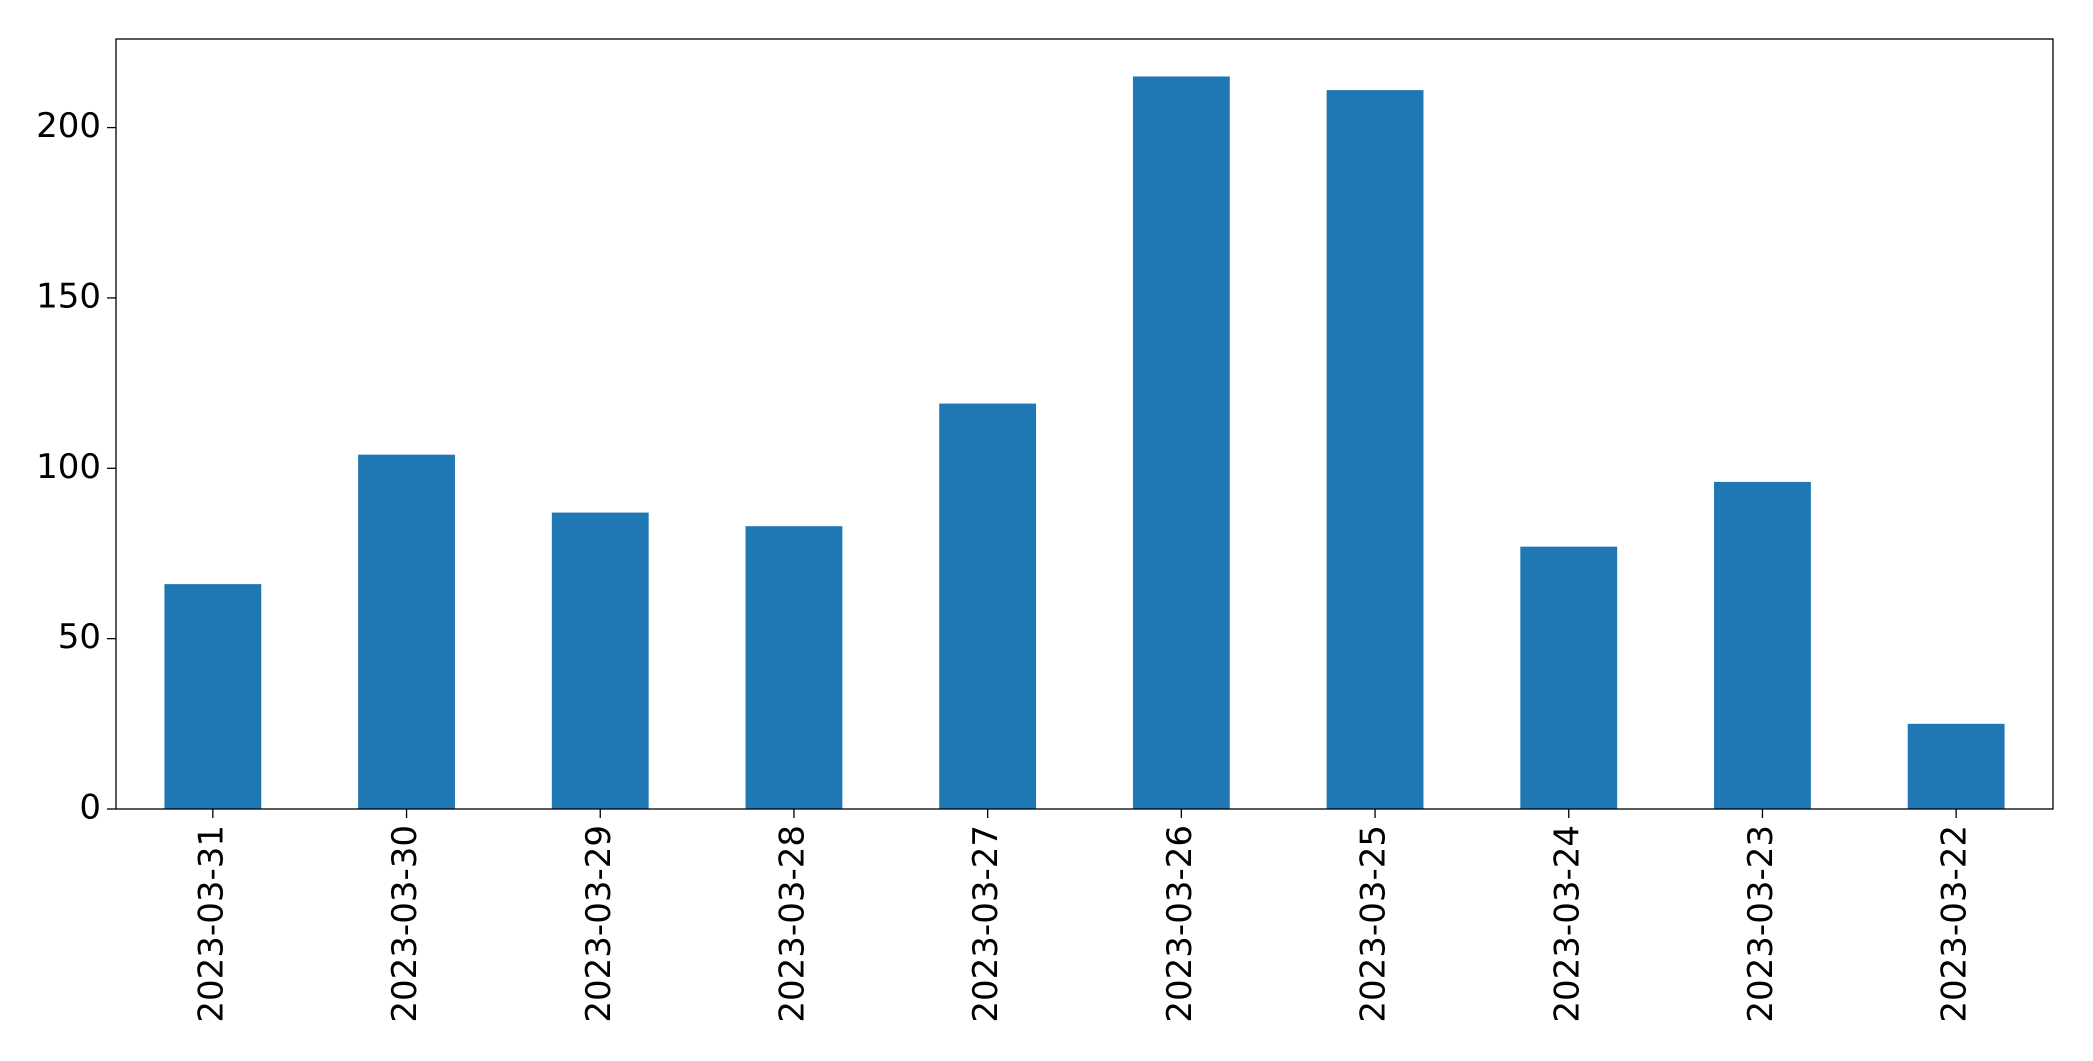 Image resolution: width=2093 pixels, height=1061 pixels. What do you see at coordinates (986, 924) in the screenshot?
I see `x-tick-label: 2023-03-27` at bounding box center [986, 924].